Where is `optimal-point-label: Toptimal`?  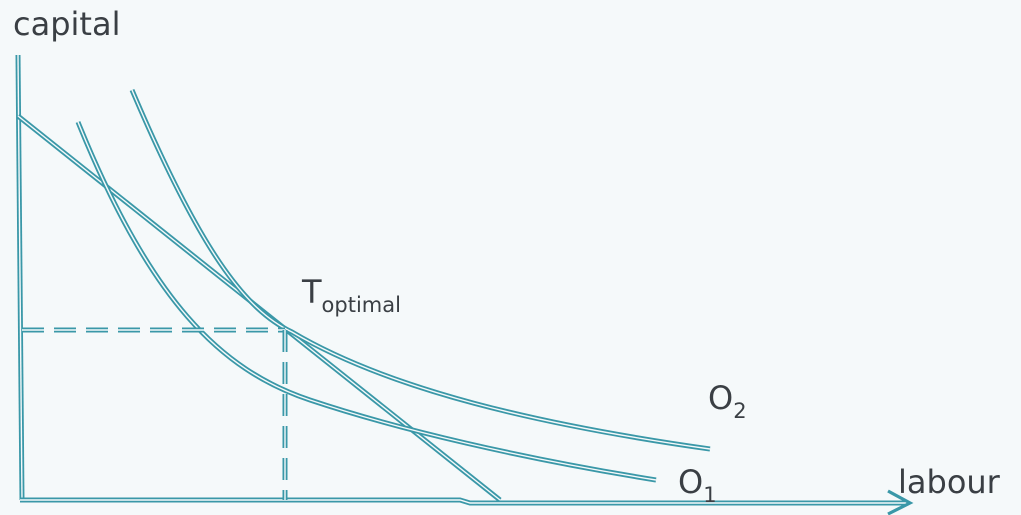 optimal-point-label: Toptimal is located at coordinates (351, 294).